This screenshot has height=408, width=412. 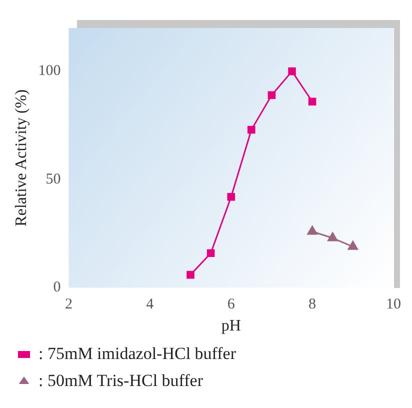 What do you see at coordinates (150, 304) in the screenshot?
I see `x-tick-label: 4` at bounding box center [150, 304].